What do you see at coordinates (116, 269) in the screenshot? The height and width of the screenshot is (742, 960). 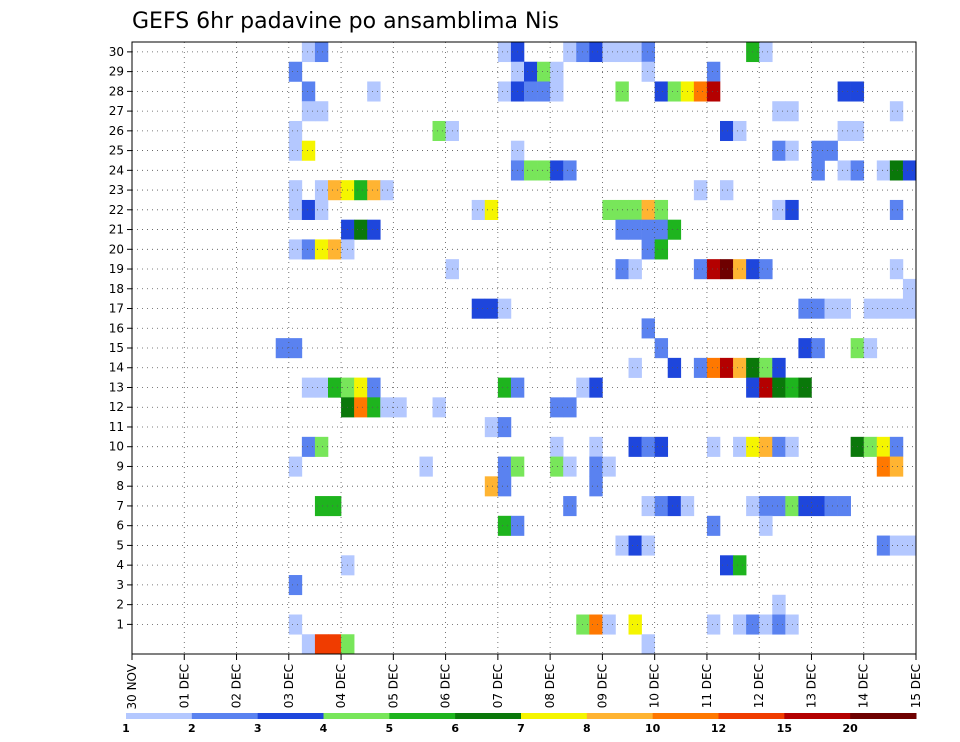 I see `y-tick-label: 19` at bounding box center [116, 269].